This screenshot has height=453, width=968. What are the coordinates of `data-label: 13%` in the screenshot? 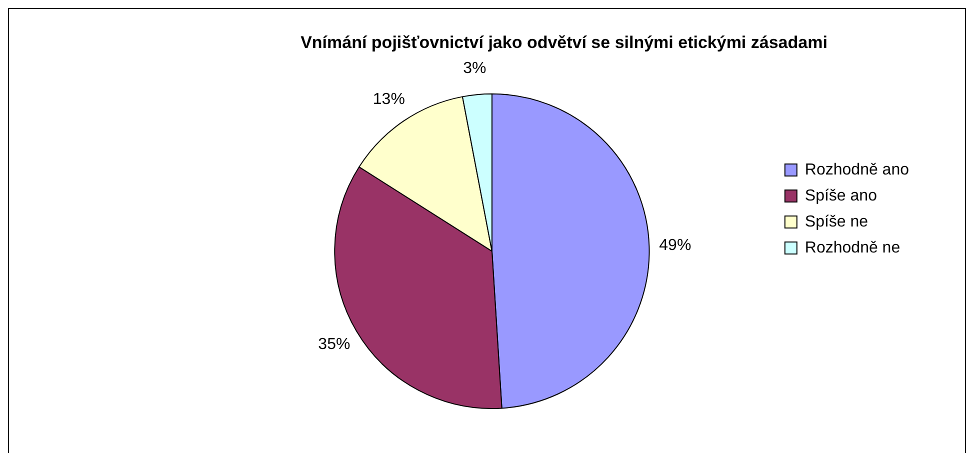 It's located at (388, 99).